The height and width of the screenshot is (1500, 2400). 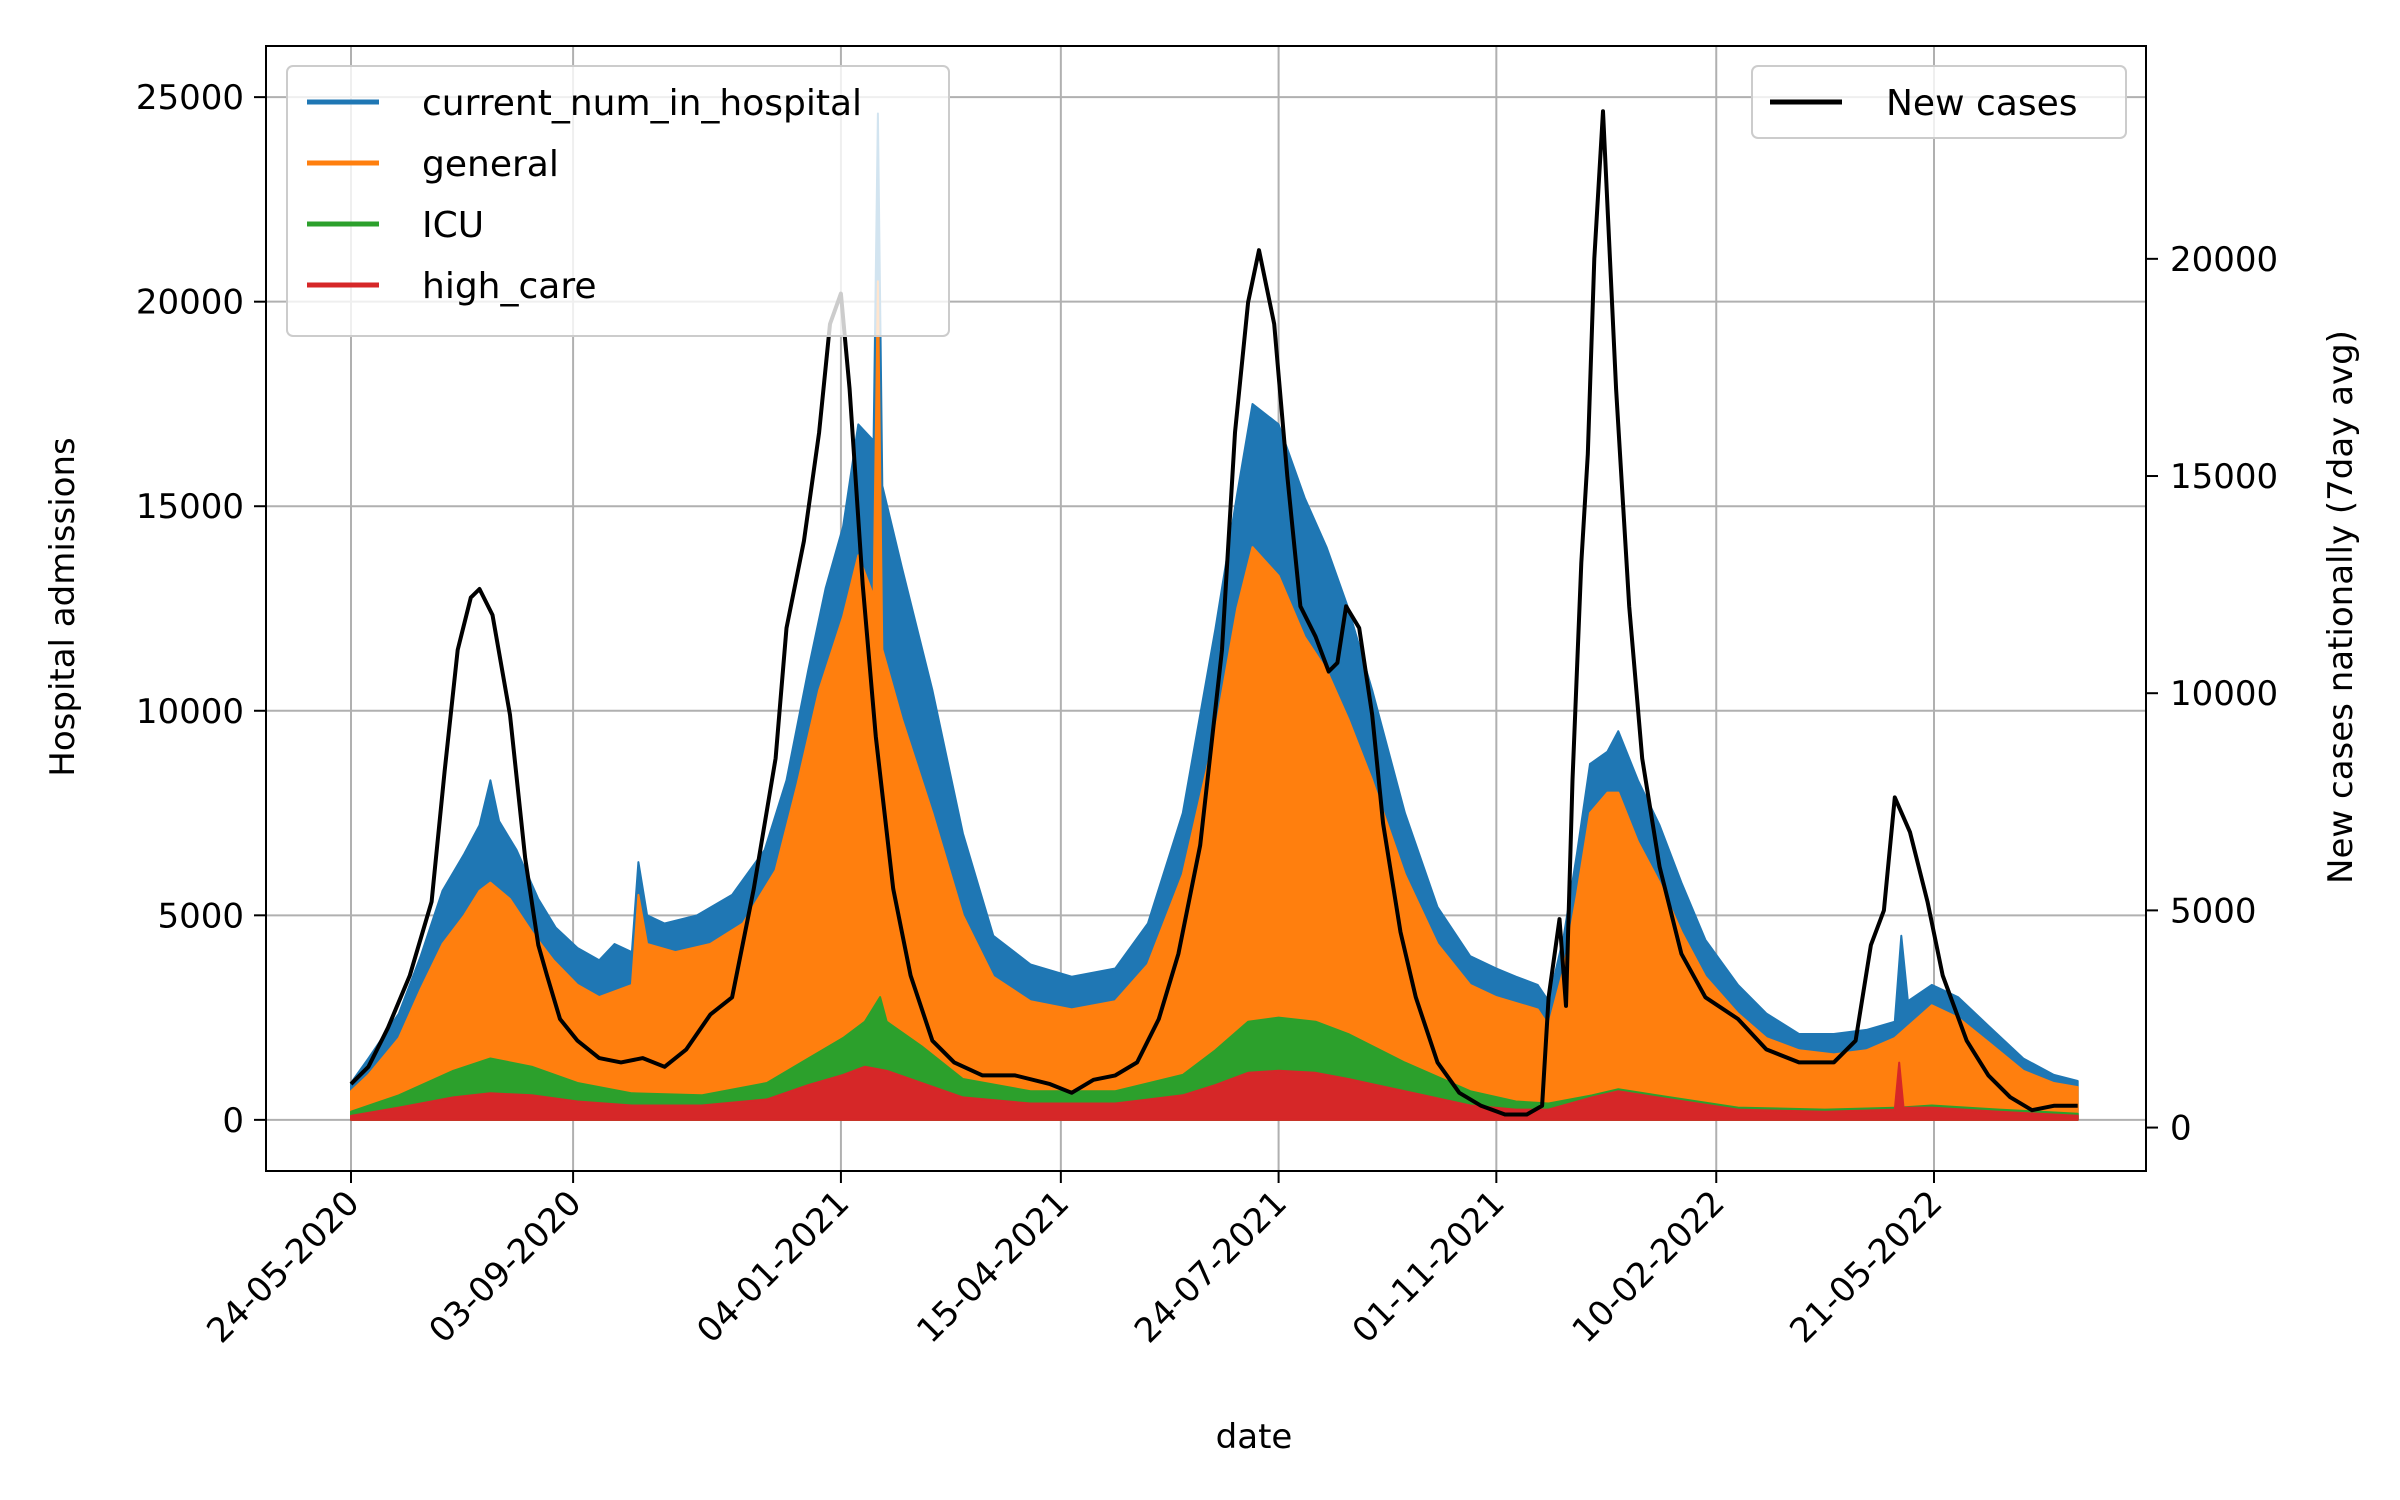 I want to click on y-axis-title: Hospital admissions, so click(x=63, y=606).